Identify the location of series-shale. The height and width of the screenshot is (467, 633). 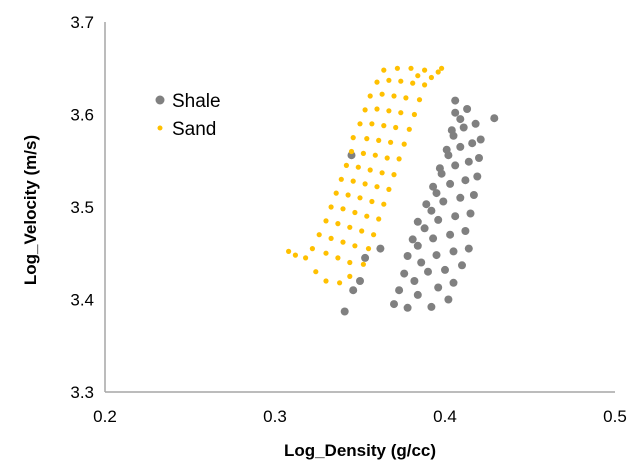
(419, 206).